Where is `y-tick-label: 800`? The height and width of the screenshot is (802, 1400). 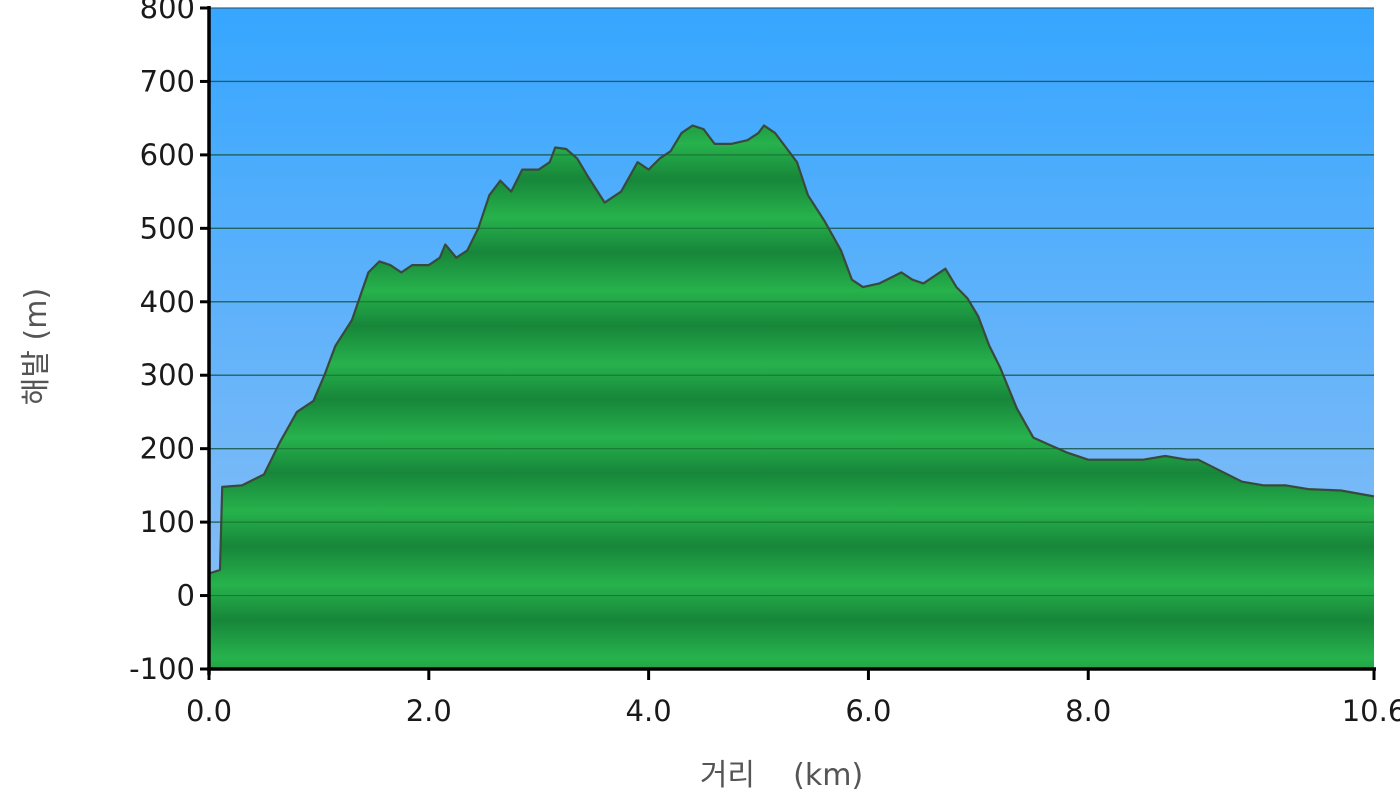 y-tick-label: 800 is located at coordinates (167, 12).